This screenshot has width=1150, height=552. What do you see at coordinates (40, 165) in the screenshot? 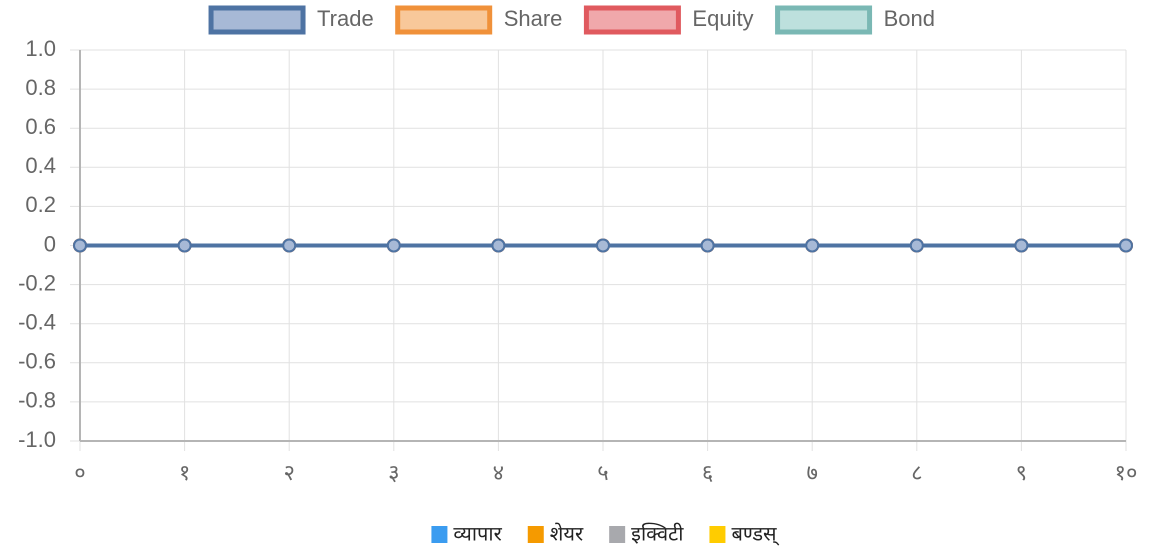
I see `y-tick-label: 0.4` at bounding box center [40, 165].